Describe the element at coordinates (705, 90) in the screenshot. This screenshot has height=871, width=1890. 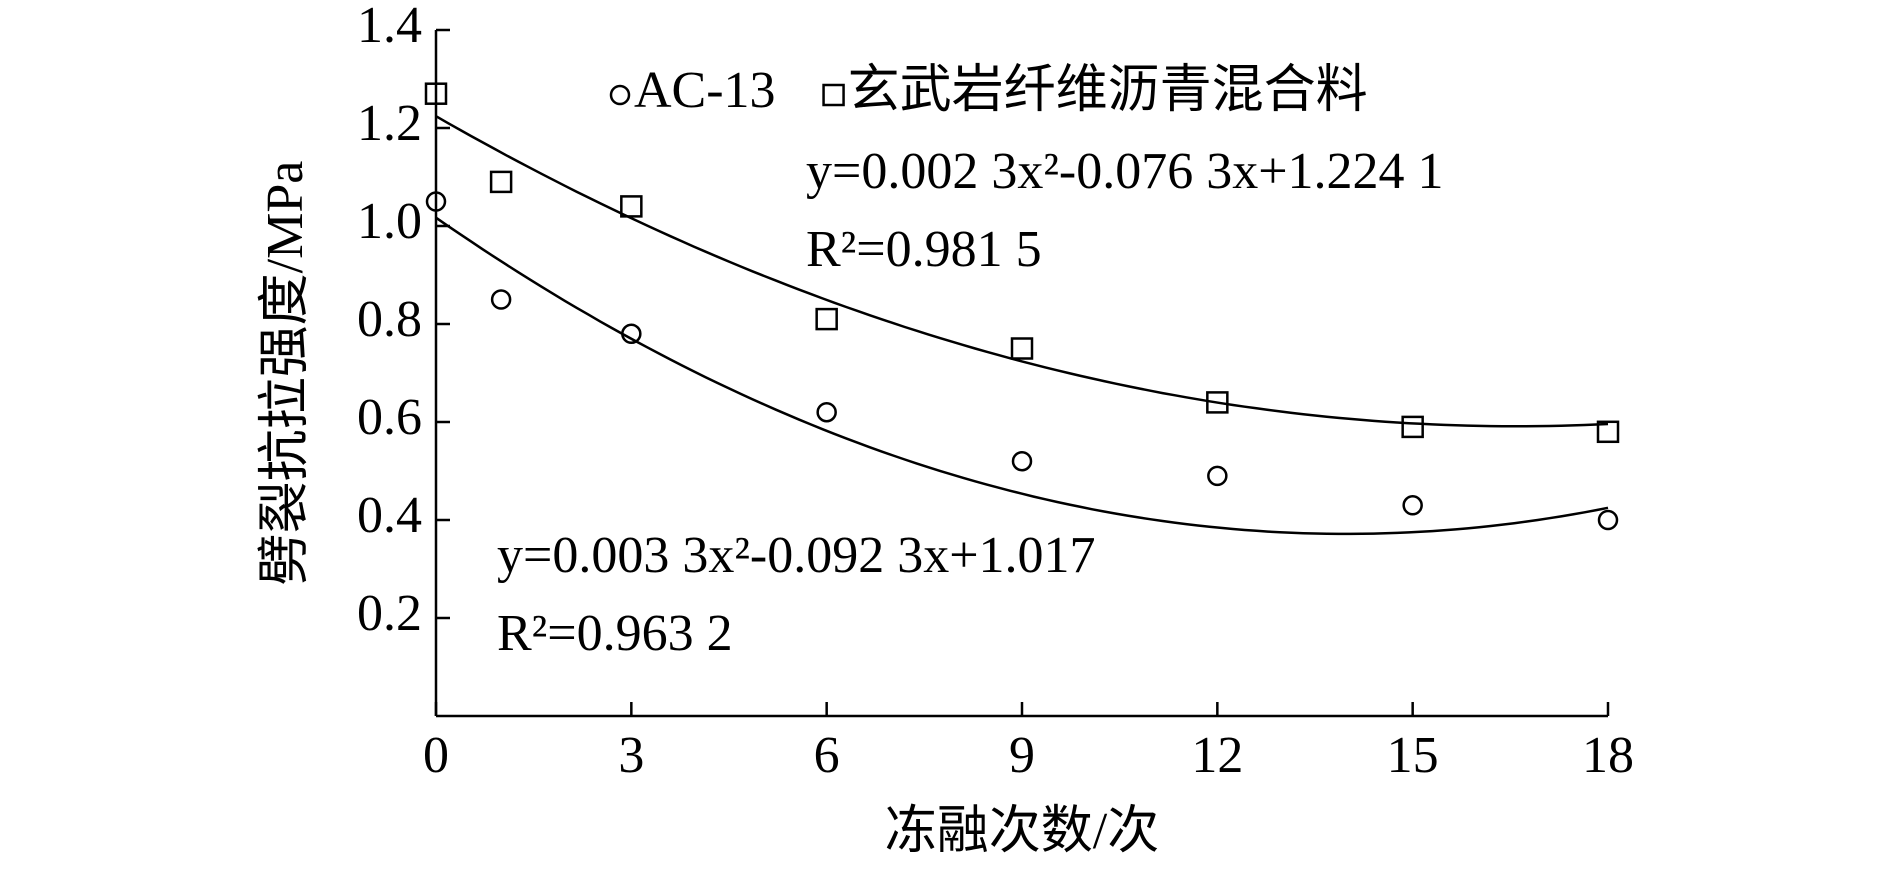
I see `legend-label: AC-13` at that location.